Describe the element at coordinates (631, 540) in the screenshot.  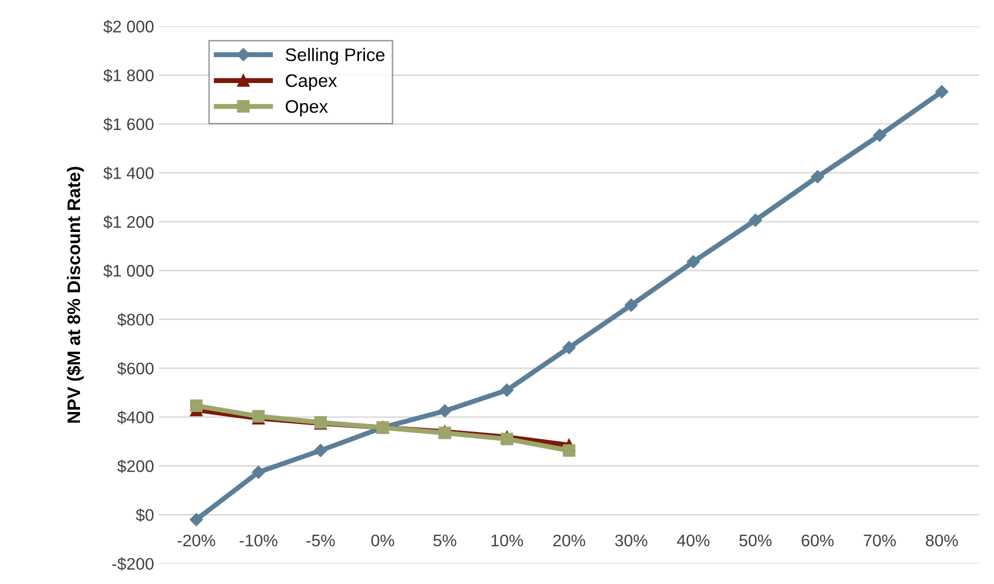
I see `x-tick-label: 30%` at that location.